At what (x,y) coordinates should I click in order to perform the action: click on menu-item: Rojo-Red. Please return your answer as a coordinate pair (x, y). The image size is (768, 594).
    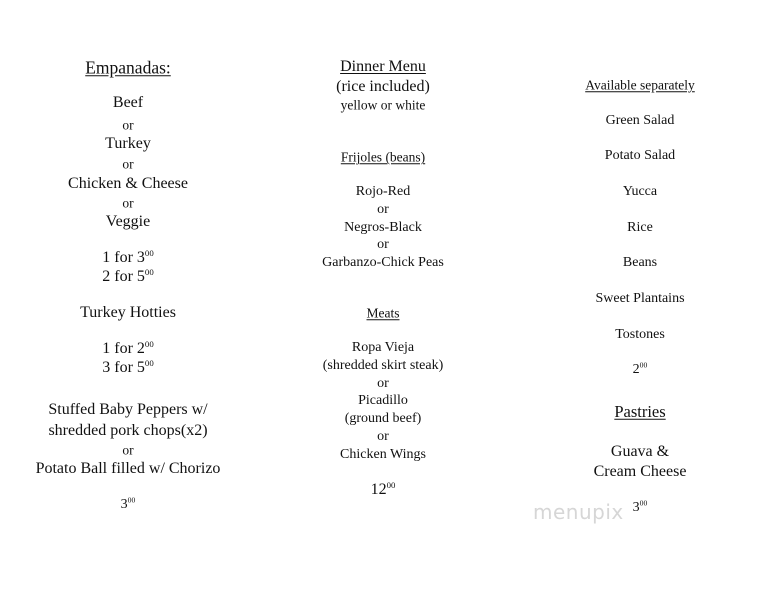
    Looking at the image, I should click on (383, 191).